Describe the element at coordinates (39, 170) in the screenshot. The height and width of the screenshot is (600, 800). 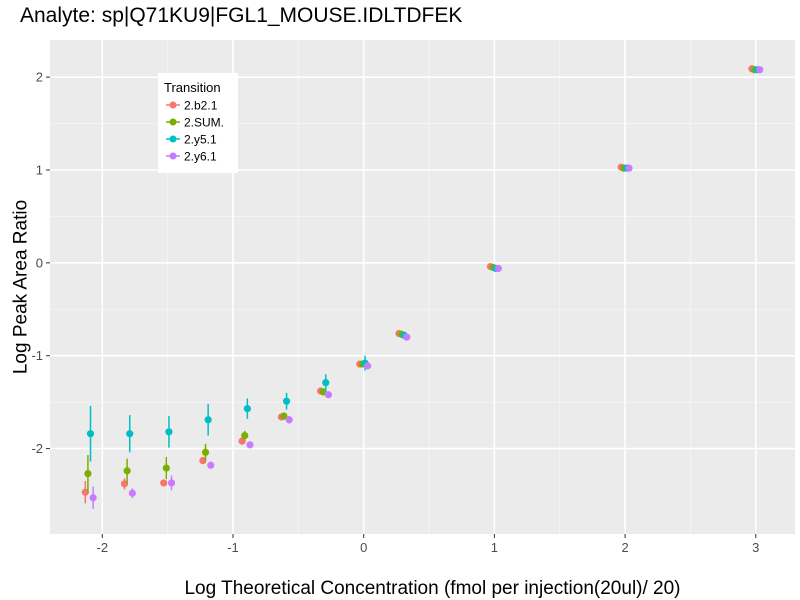
I see `y-tick-label: 1` at that location.